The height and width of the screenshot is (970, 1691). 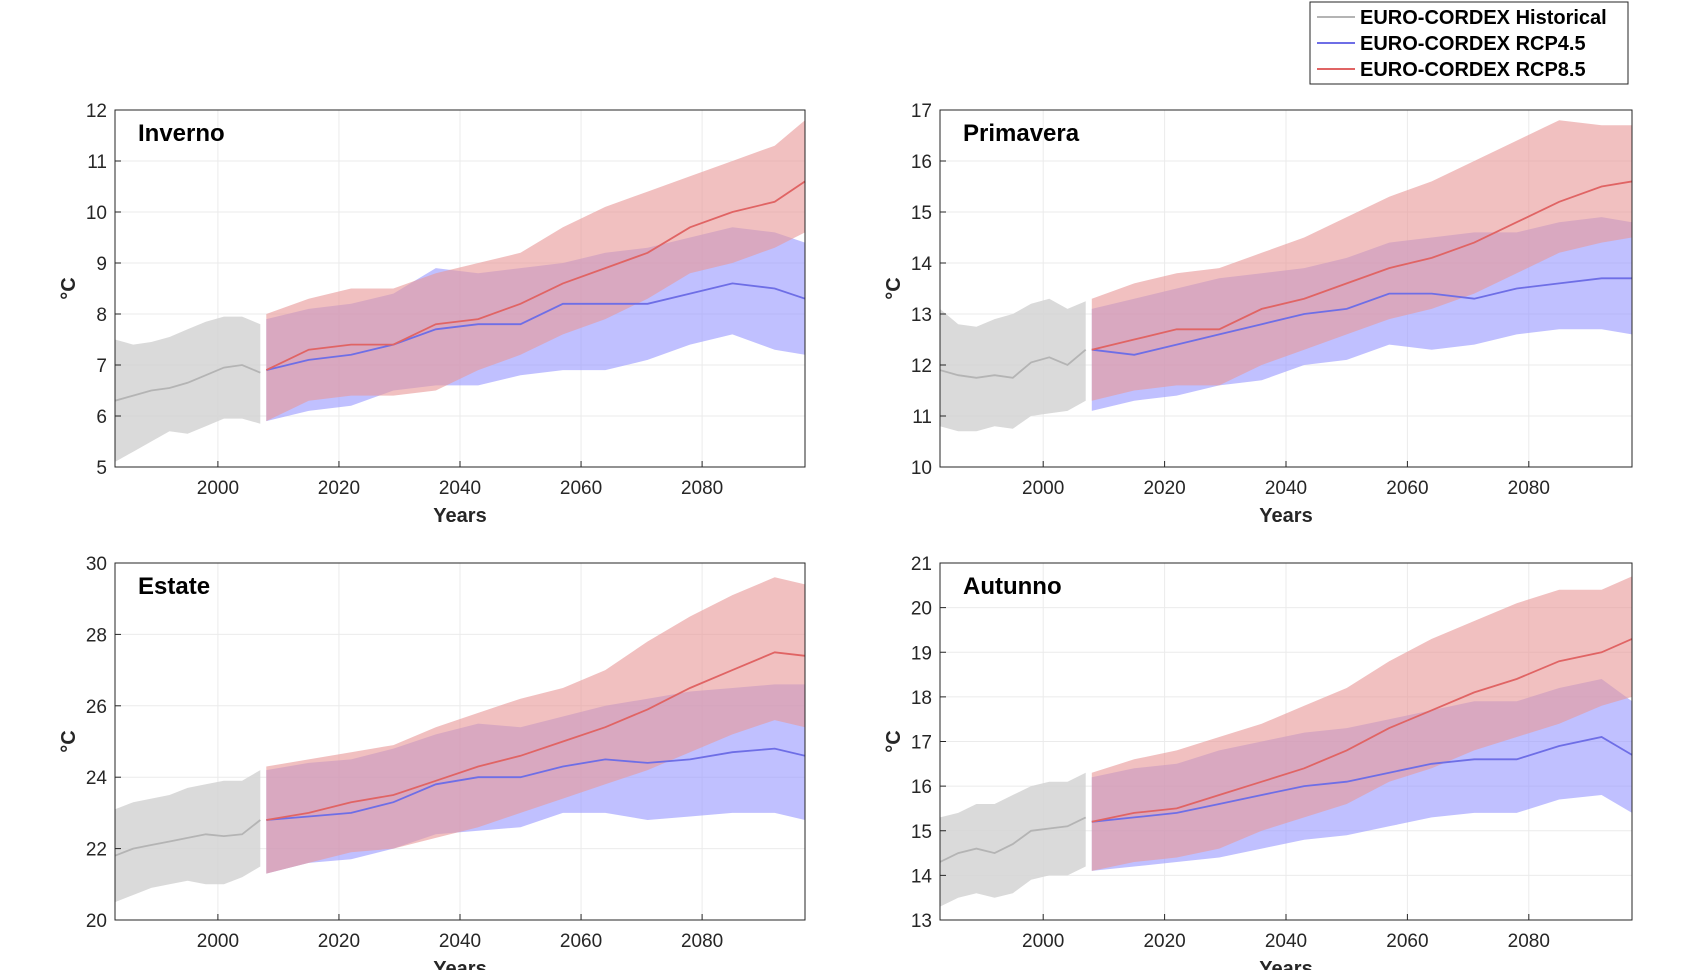 What do you see at coordinates (1012, 586) in the screenshot?
I see `panel-title: Autunno` at bounding box center [1012, 586].